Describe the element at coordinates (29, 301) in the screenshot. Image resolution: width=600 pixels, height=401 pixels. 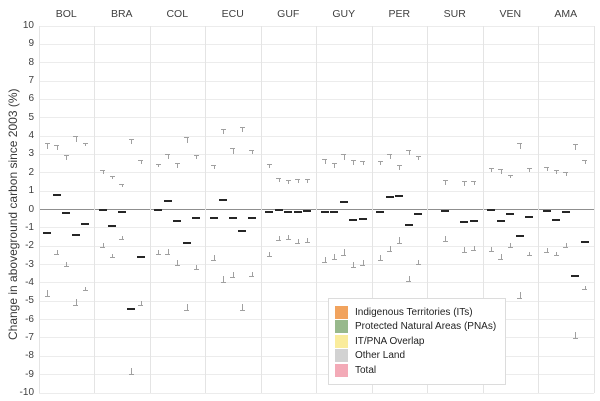
I see `y-tick-label: -5` at that location.